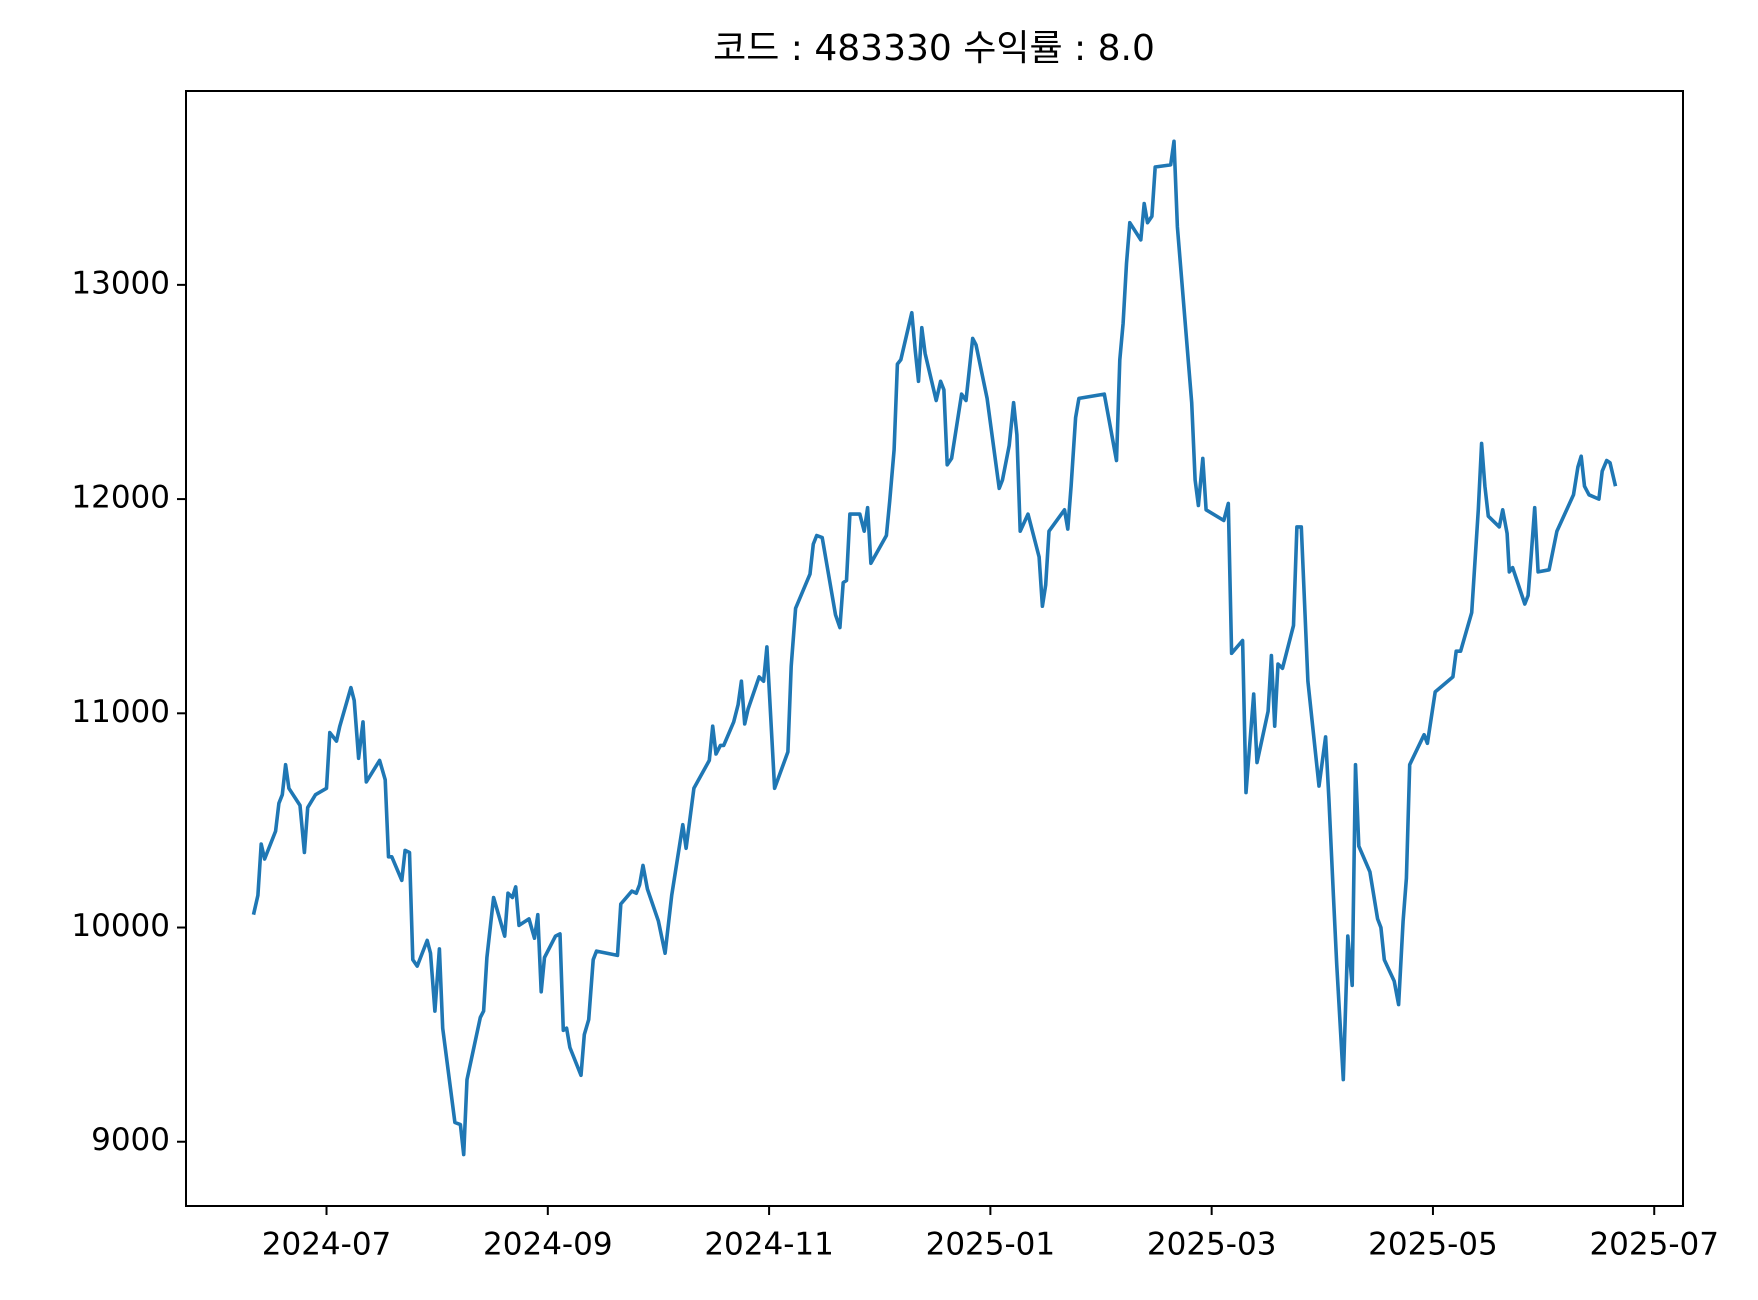 This screenshot has height=1300, width=1758. Describe the element at coordinates (120, 498) in the screenshot. I see `y-tick-label: 12000` at that location.